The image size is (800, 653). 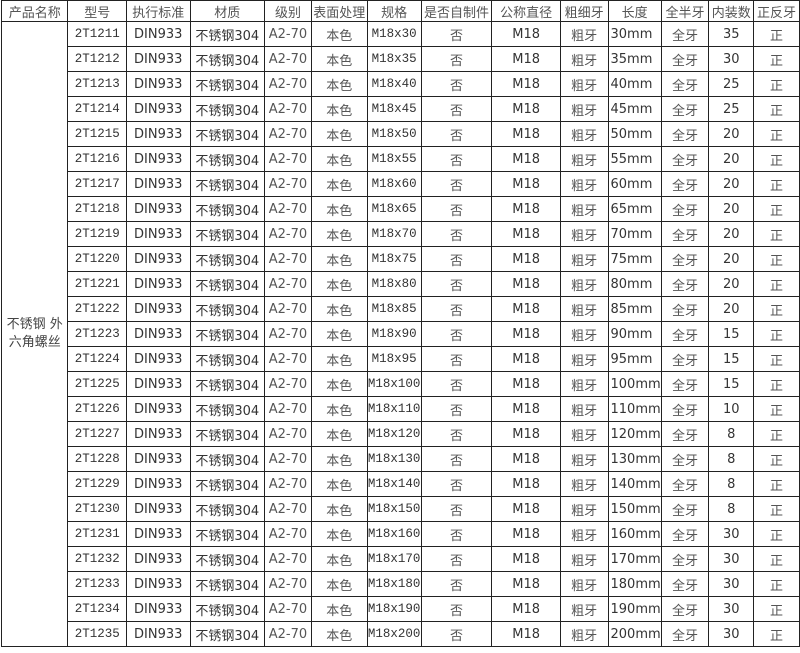 I want to click on cell-model: 2T1226, so click(x=97, y=409).